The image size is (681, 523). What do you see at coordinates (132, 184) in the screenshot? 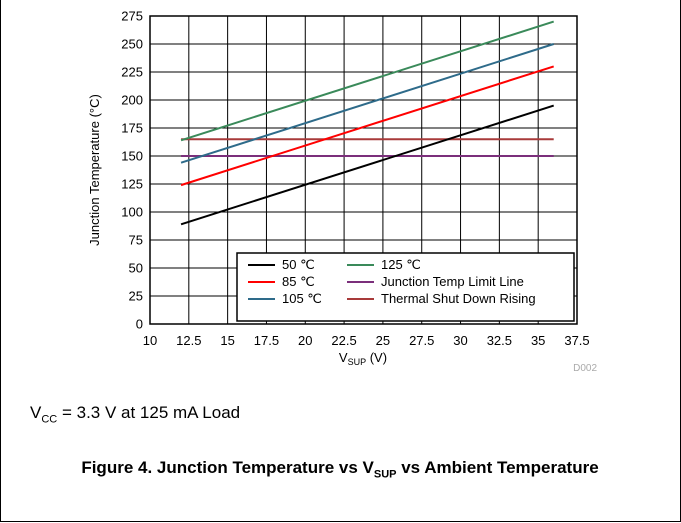
I see `y-tick-label: 125` at bounding box center [132, 184].